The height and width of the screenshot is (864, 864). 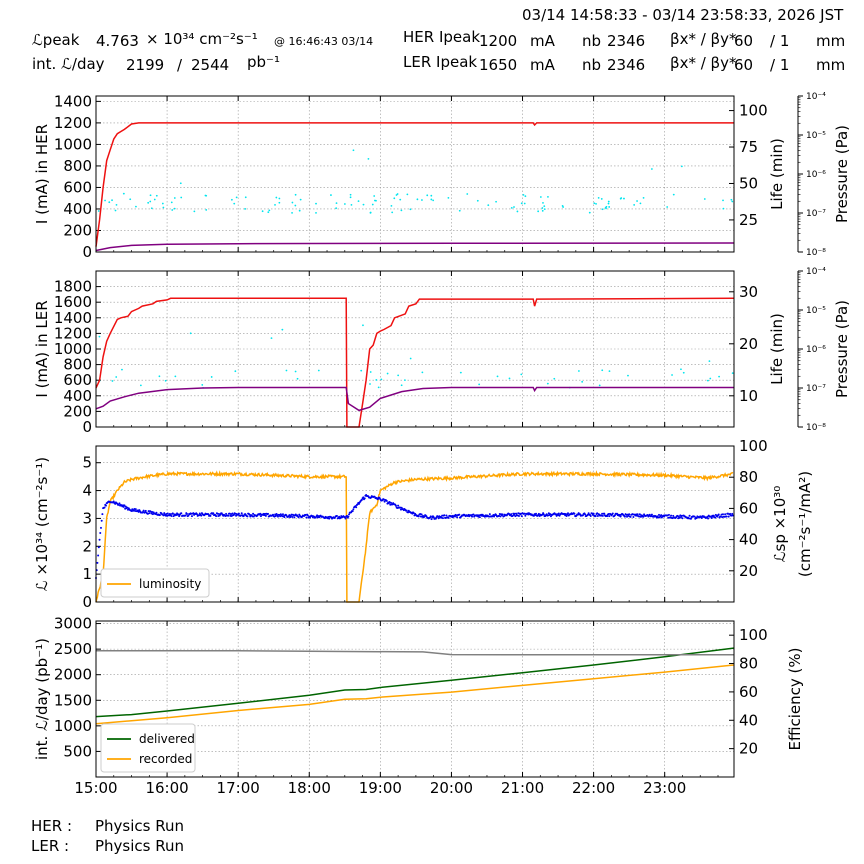 What do you see at coordinates (816, 214) in the screenshot?
I see `pressure-tick-label: 10⁻⁷` at bounding box center [816, 214].